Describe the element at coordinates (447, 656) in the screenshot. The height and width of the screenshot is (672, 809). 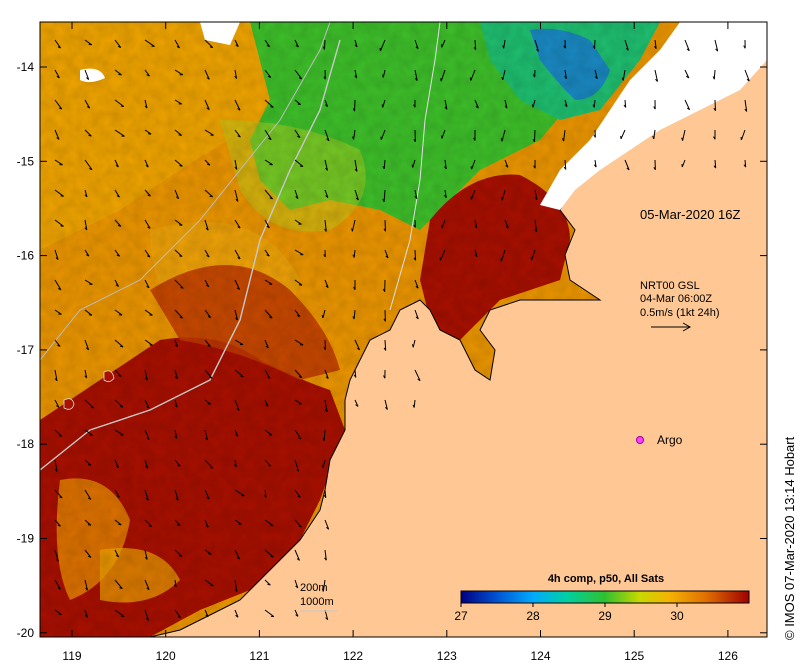
I see `lon-tick-label: 123` at that location.